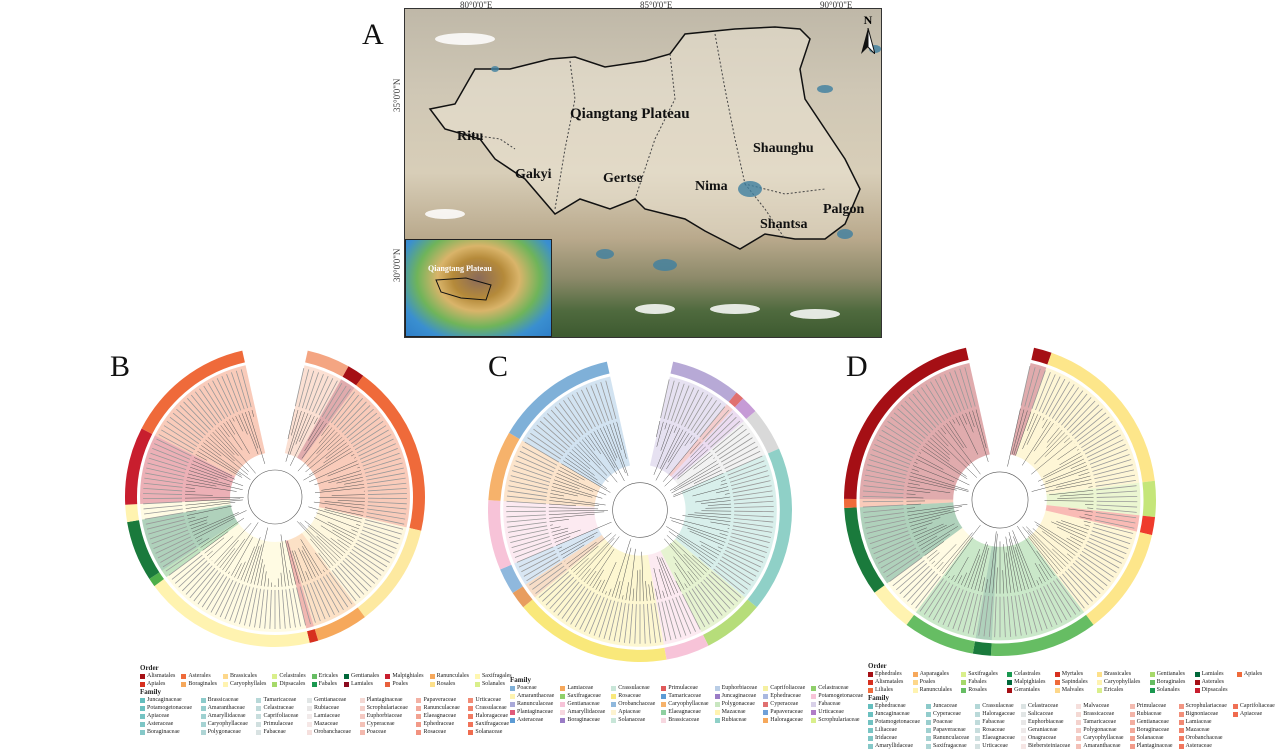  Describe the element at coordinates (439, 700) in the screenshot. I see `legend-label: Papaveraceae` at that location.